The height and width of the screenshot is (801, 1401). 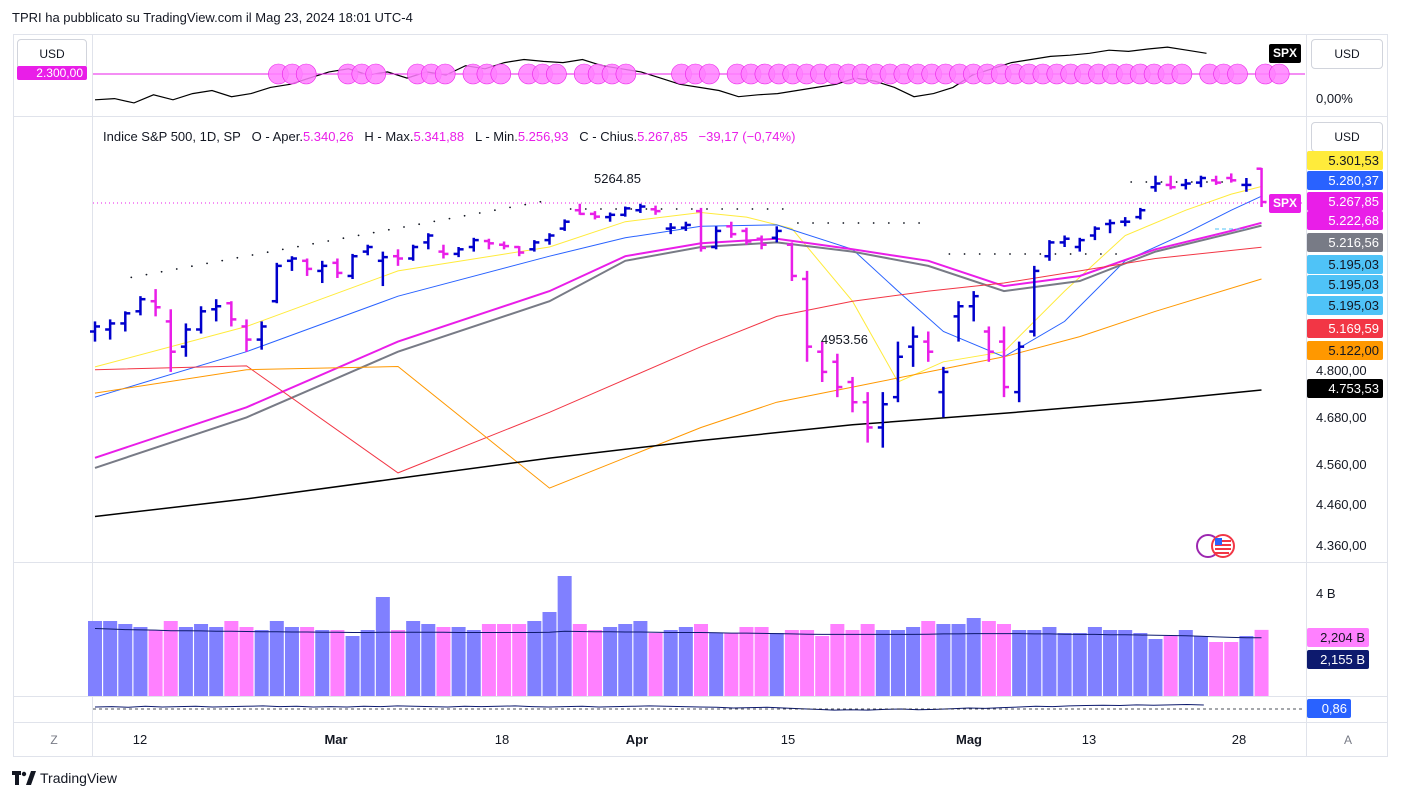 What do you see at coordinates (700, 562) in the screenshot?
I see `pane-separator-volume` at bounding box center [700, 562].